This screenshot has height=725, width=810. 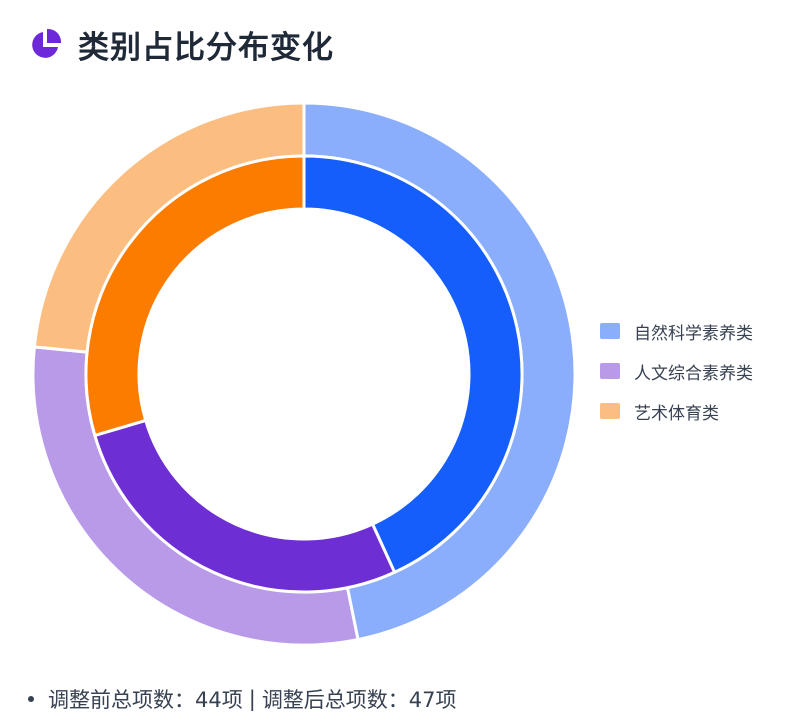 What do you see at coordinates (206, 48) in the screenshot?
I see `chart-title: 类别占比分布变化` at bounding box center [206, 48].